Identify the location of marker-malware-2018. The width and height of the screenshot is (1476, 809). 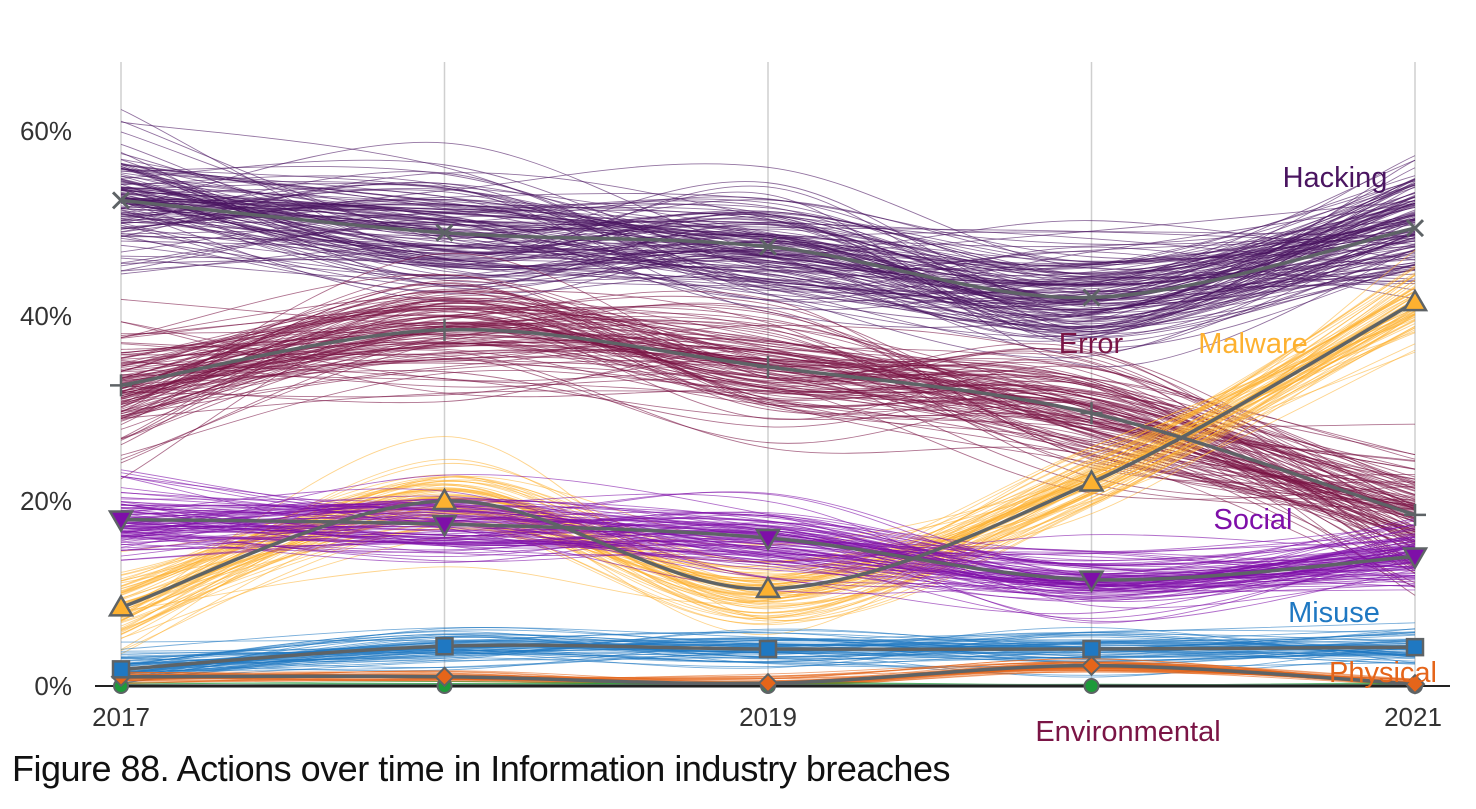
(444, 499).